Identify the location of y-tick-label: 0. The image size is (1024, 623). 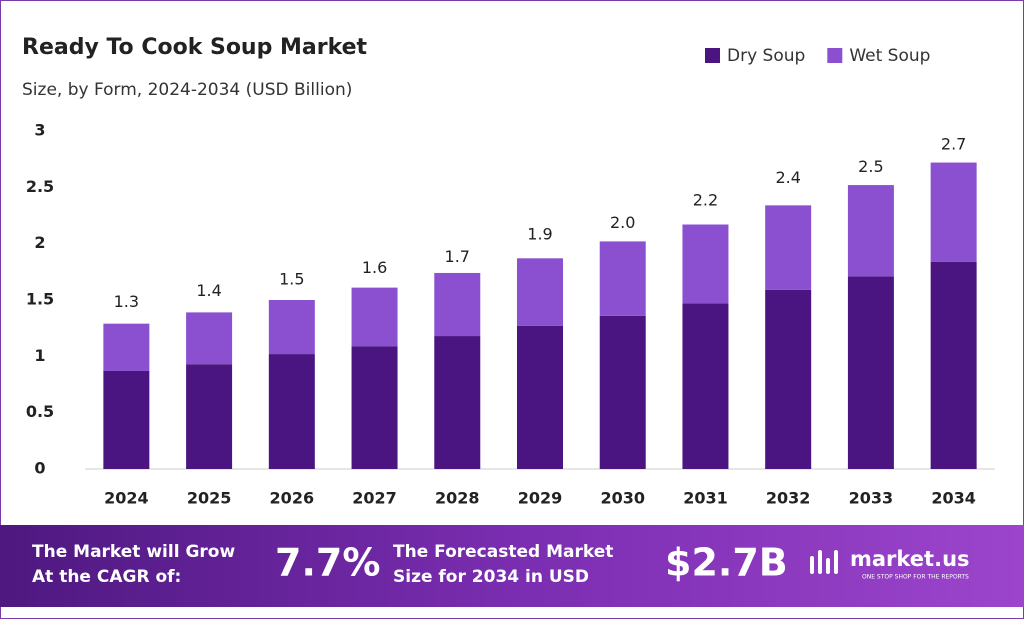
(39, 468).